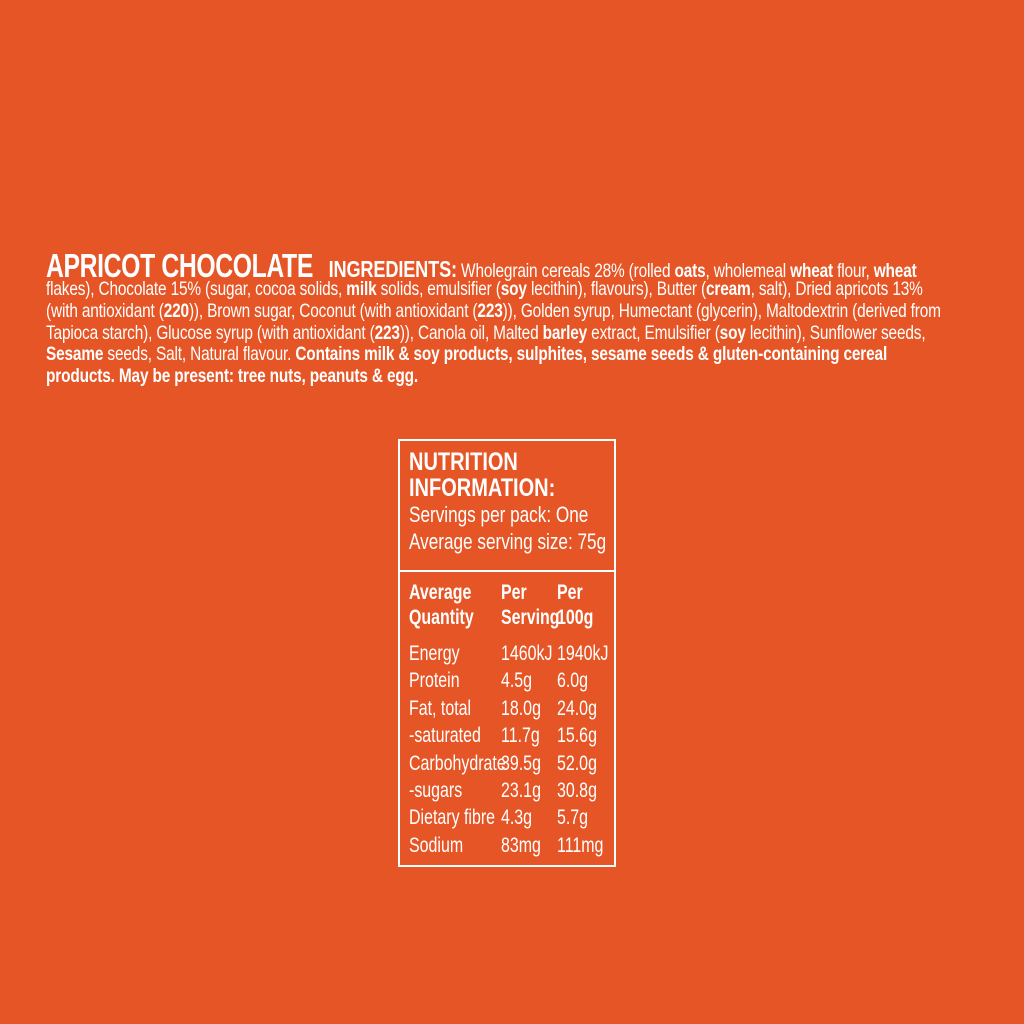 This screenshot has width=1024, height=1024. What do you see at coordinates (835, 332) in the screenshot?
I see `ingredients-text: lecithin), Sunflower seeds,` at bounding box center [835, 332].